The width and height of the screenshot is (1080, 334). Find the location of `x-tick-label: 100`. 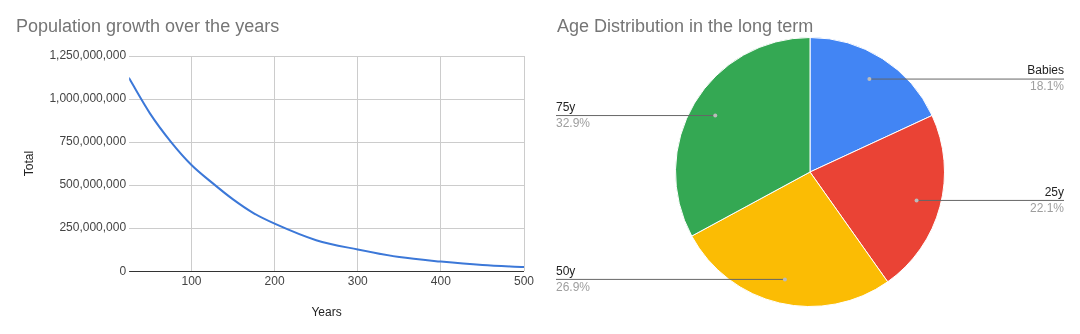

x-tick-label: 100 is located at coordinates (191, 280).